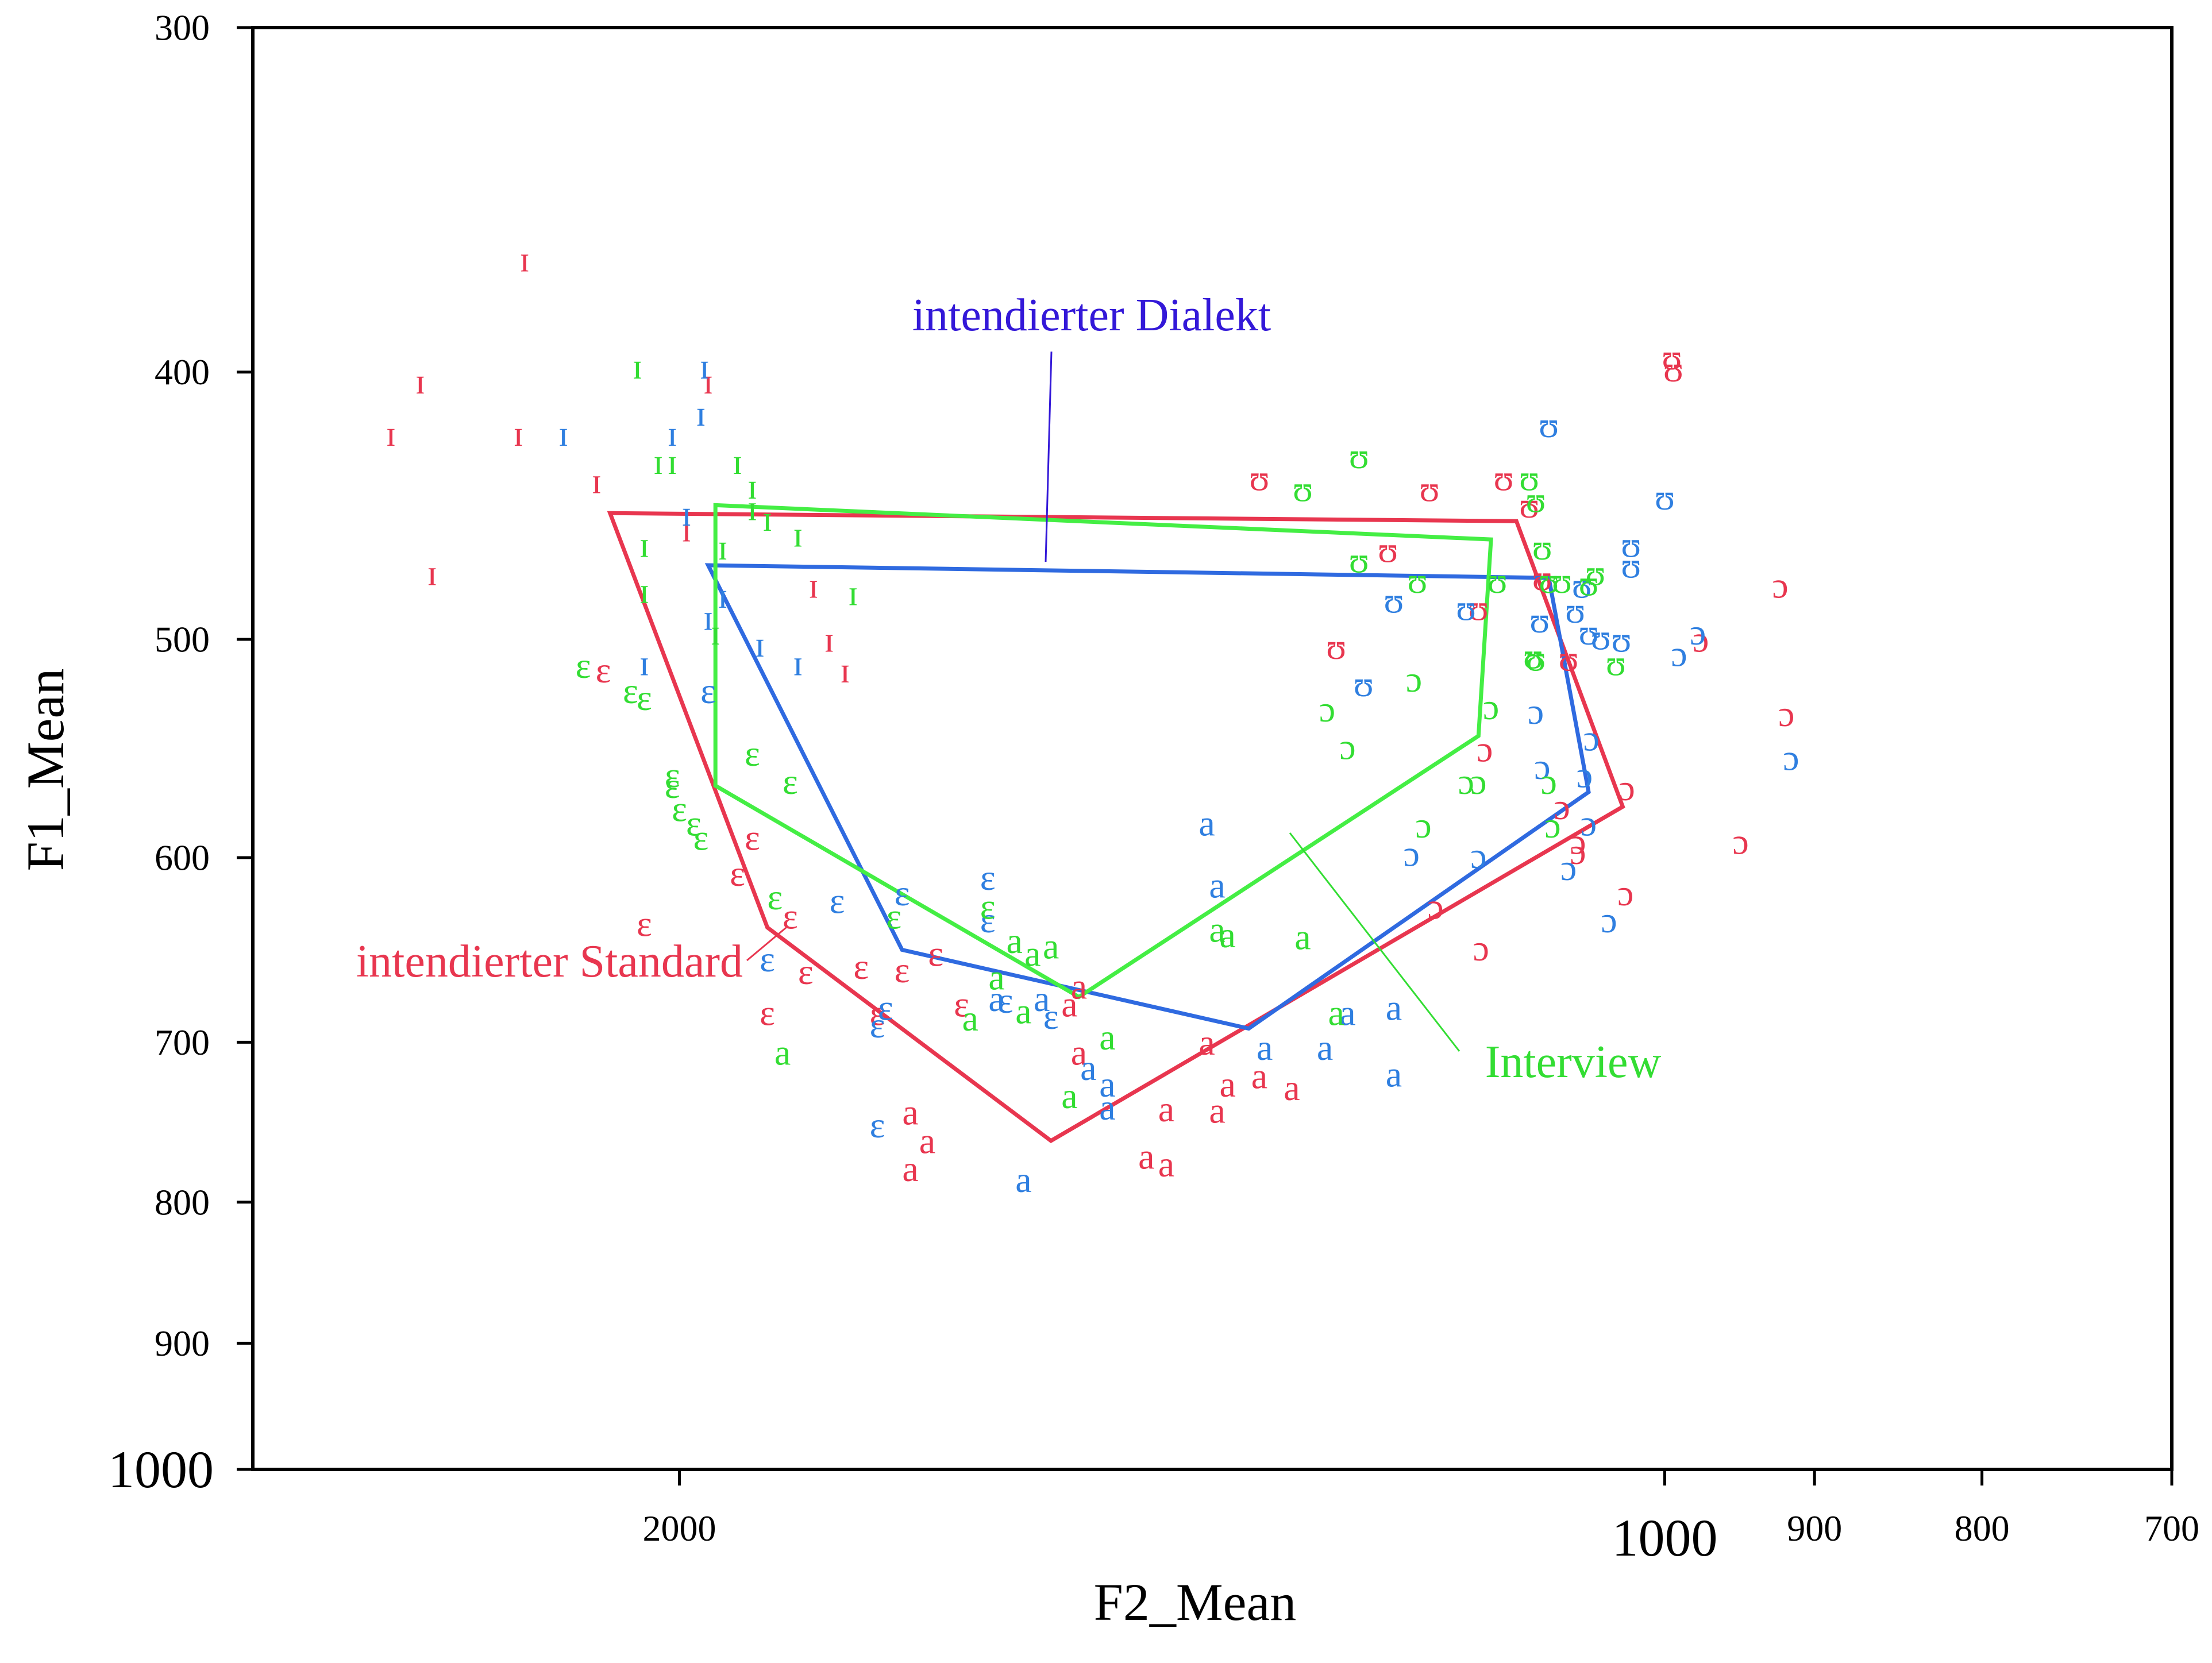 This screenshot has height=1663, width=2212. Describe the element at coordinates (1549, 424) in the screenshot. I see `point-intendierter-dialekt-34: ʊ` at that location.